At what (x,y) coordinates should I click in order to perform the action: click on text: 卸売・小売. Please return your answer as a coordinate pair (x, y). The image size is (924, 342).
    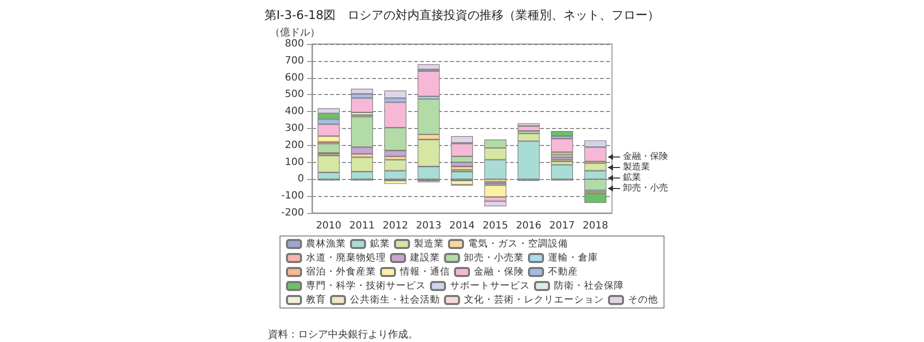
    Looking at the image, I should click on (645, 188).